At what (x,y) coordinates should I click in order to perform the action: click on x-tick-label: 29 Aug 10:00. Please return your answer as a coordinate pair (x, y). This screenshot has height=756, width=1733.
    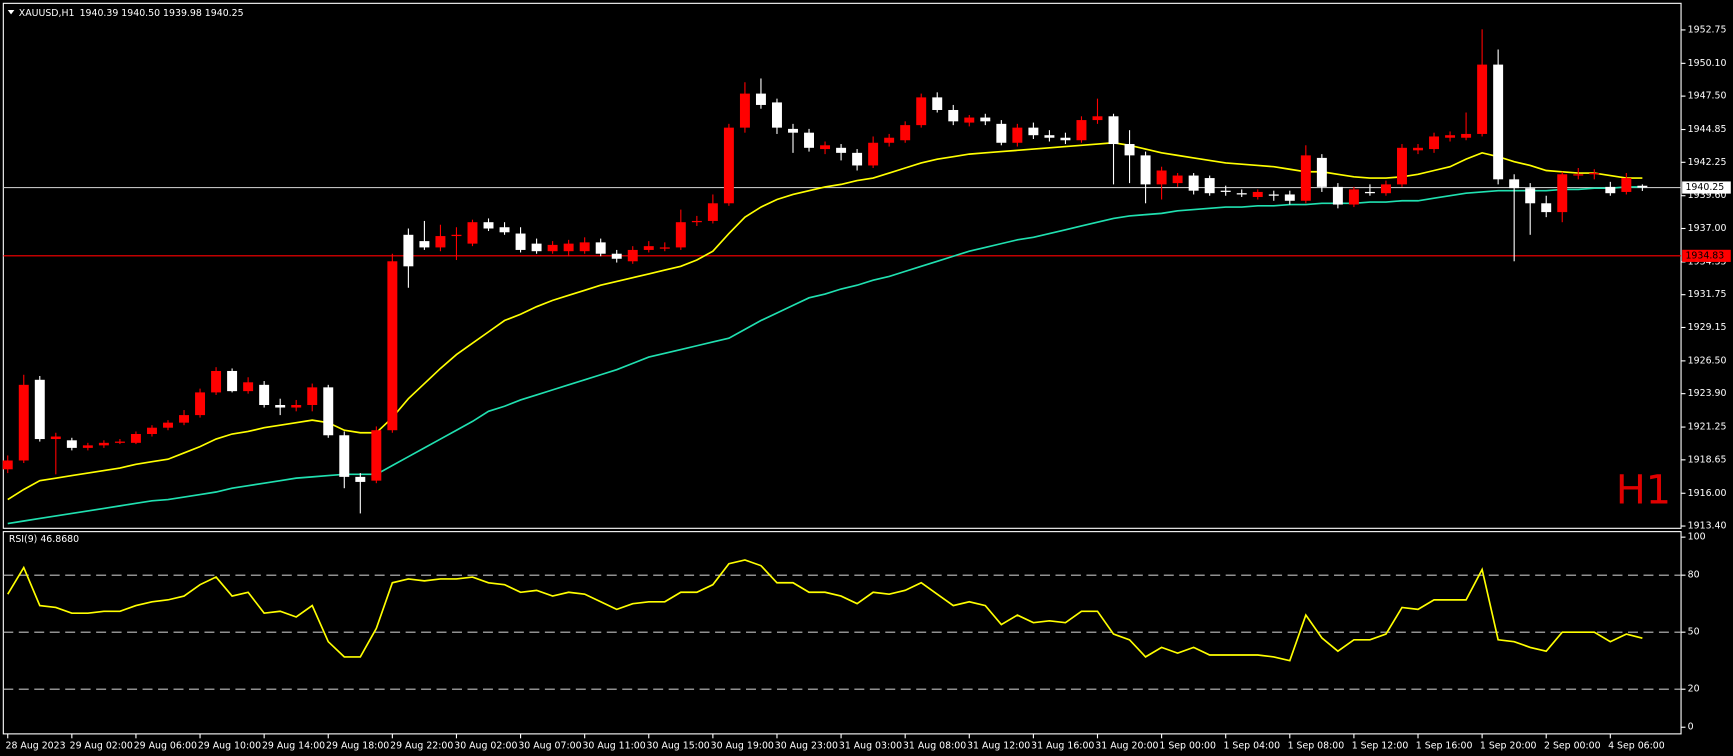
    Looking at the image, I should click on (229, 746).